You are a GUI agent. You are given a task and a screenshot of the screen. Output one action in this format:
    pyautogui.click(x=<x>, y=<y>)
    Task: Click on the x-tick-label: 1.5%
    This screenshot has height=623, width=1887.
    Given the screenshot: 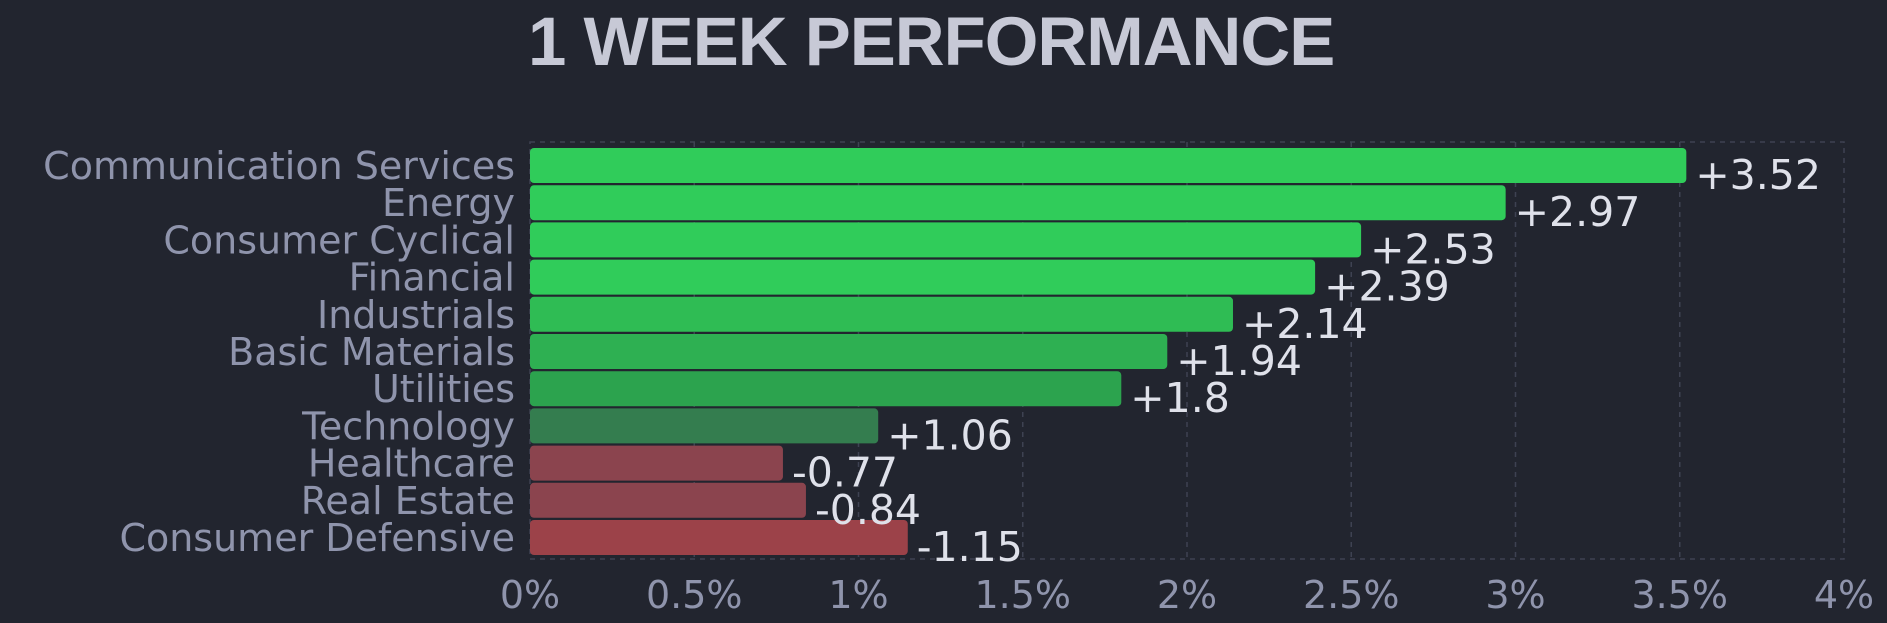 What is the action you would take?
    pyautogui.click(x=1022, y=595)
    